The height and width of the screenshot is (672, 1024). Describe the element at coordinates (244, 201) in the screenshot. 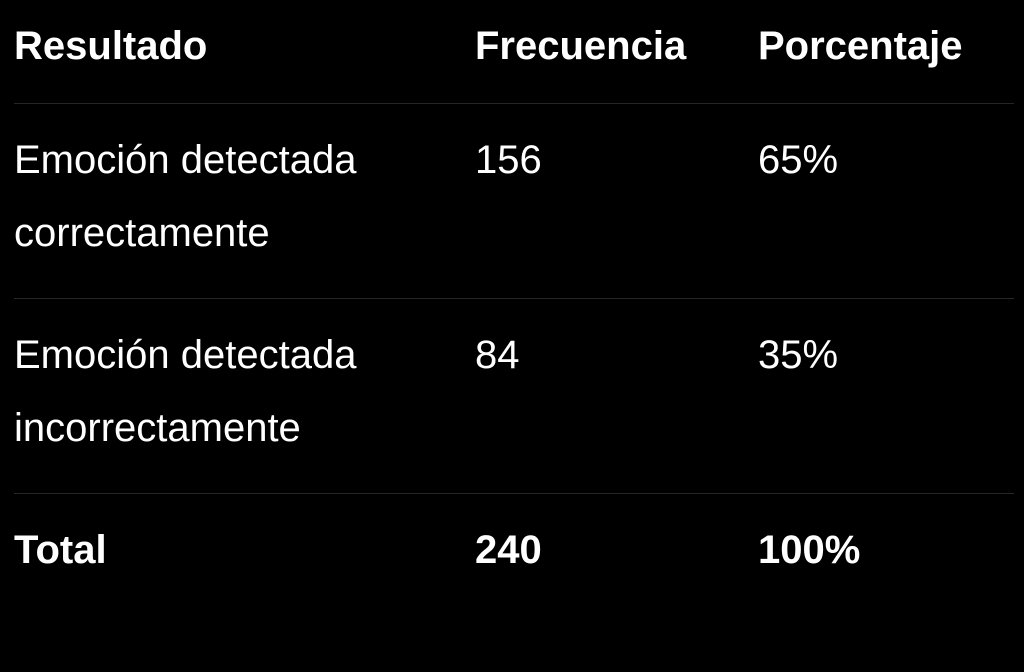

I see `cell-resultado: Emoción detectada correctamente` at that location.